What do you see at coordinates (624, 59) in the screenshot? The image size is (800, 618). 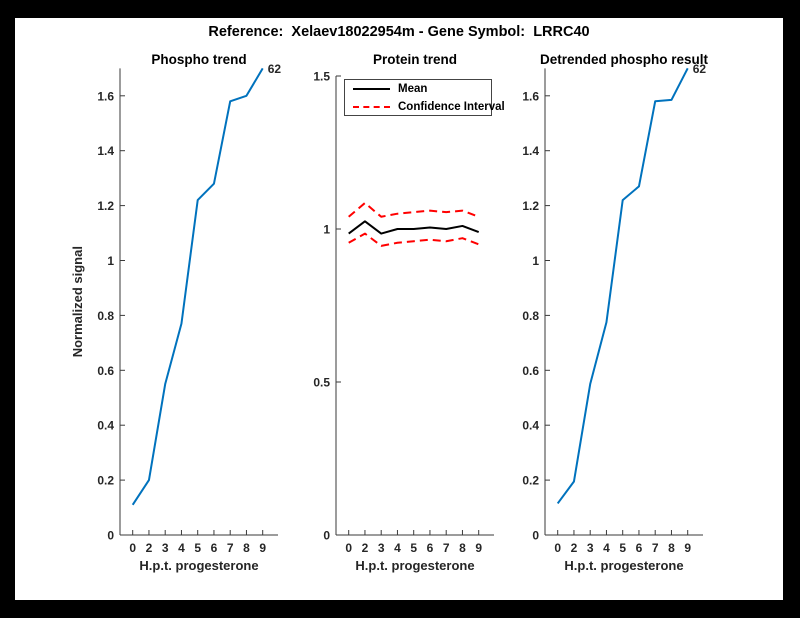 I see `subplot-title-detrended-phospho-result: Detrended phospho result` at bounding box center [624, 59].